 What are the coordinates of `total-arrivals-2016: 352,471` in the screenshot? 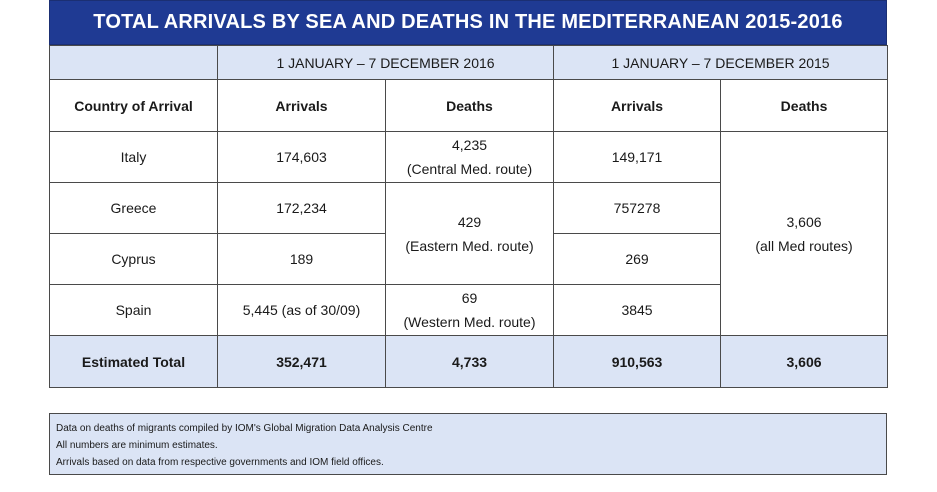 It's located at (301, 361).